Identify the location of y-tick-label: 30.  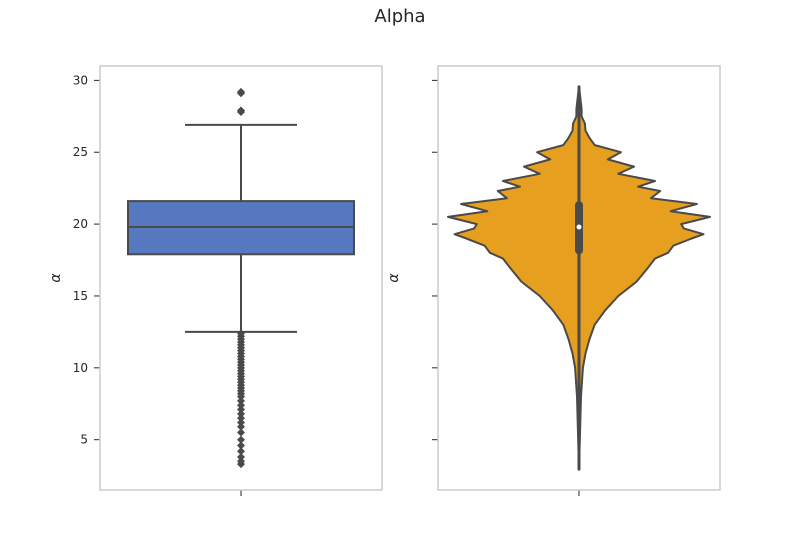
(80, 80).